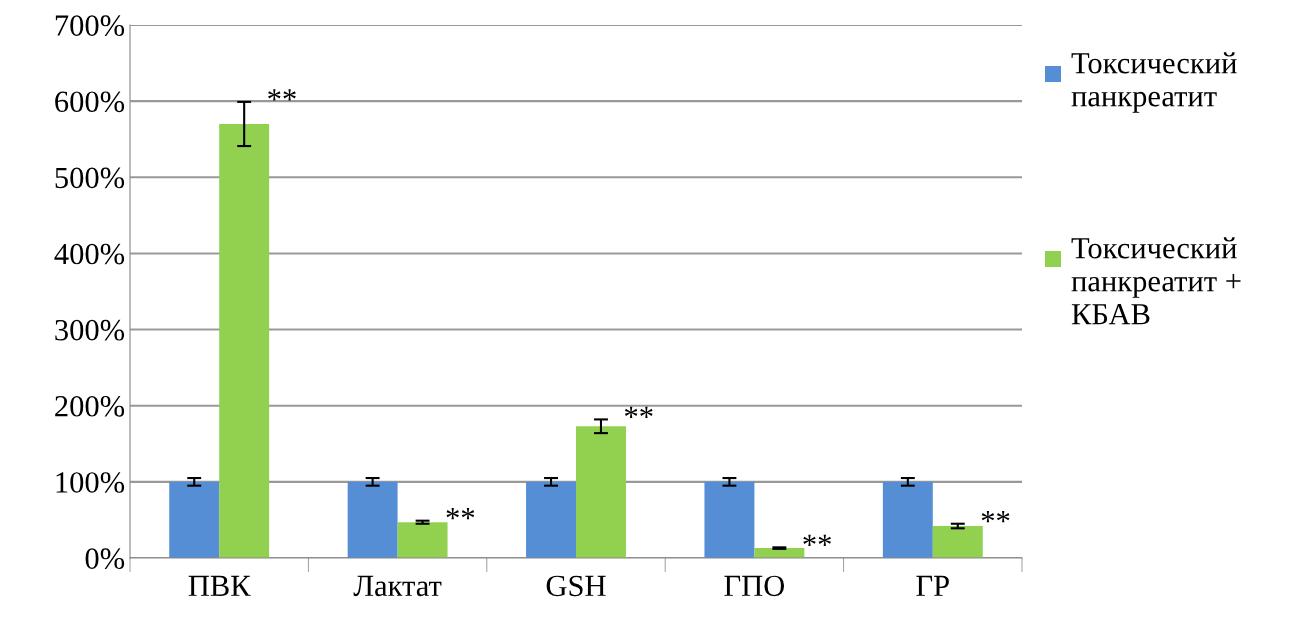 Image resolution: width=1296 pixels, height=621 pixels. What do you see at coordinates (1156, 281) in the screenshot?
I see `legend-label: Токсический панкреатит + КБАВ` at bounding box center [1156, 281].